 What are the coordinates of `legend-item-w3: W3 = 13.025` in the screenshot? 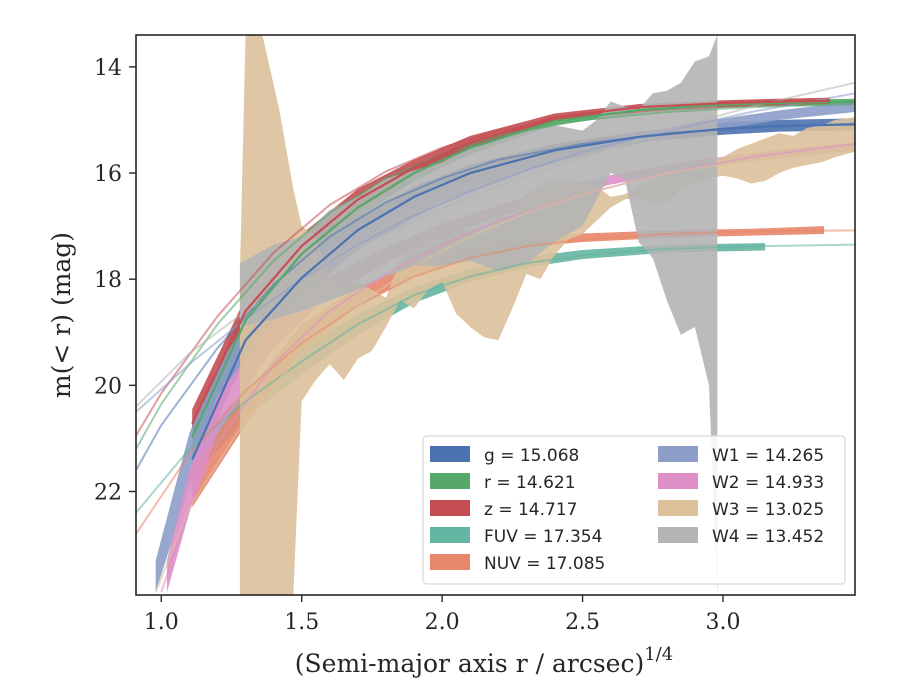 It's located at (741, 510).